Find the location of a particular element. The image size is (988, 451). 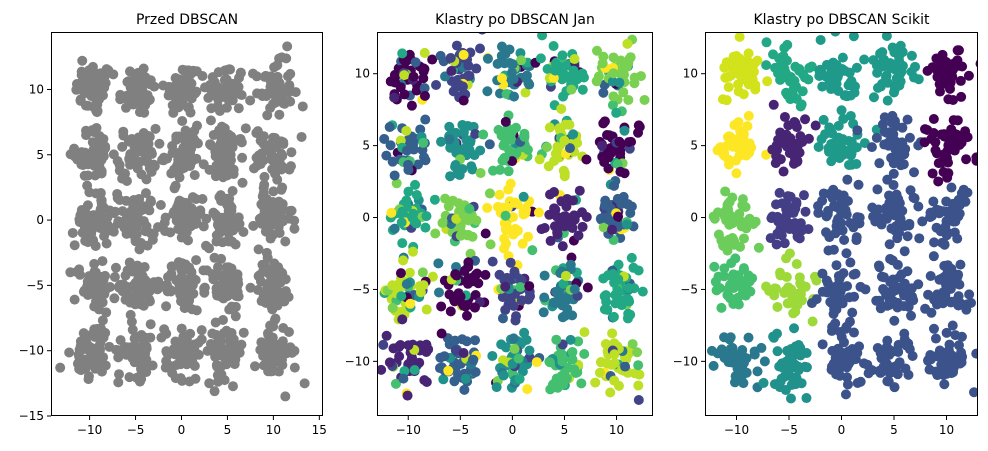

chart-title: Klastry po DBSCAN Jan is located at coordinates (515, 20).